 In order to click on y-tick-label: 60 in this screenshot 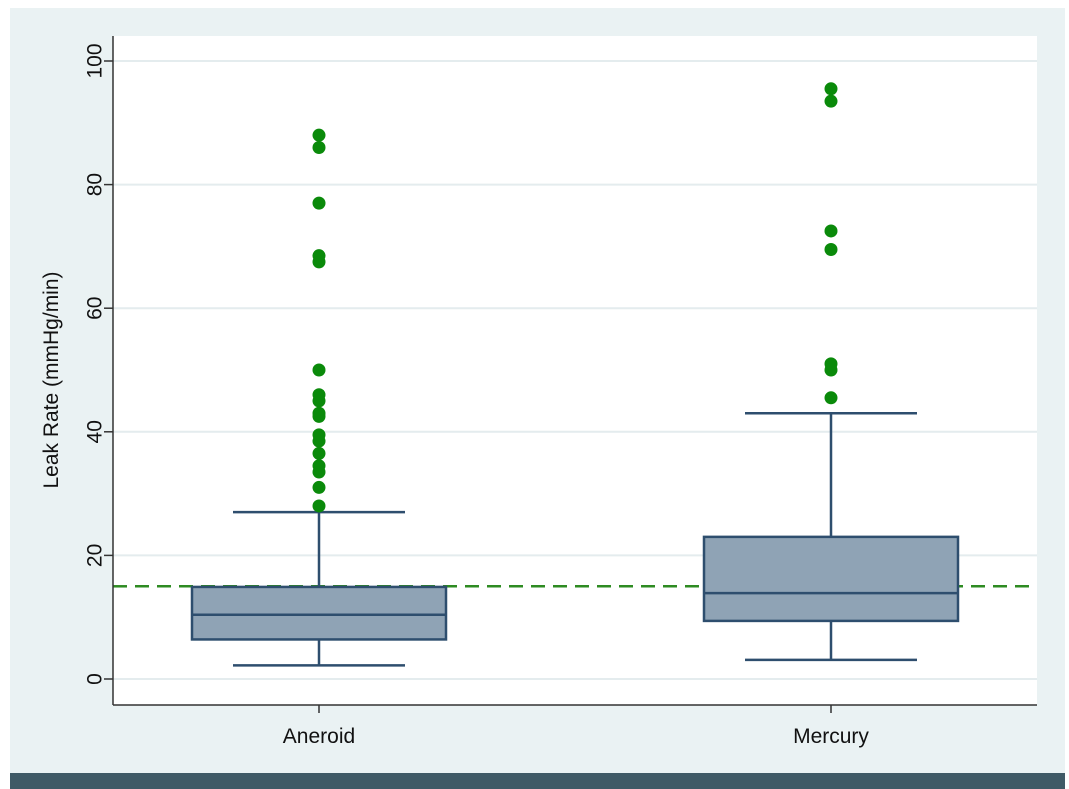, I will do `click(95, 308)`.